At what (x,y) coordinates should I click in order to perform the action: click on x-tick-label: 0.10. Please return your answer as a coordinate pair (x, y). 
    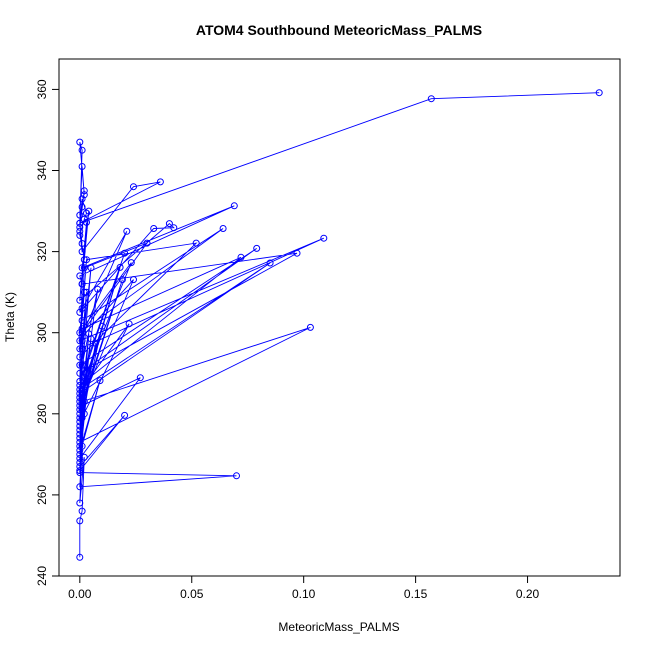
    Looking at the image, I should click on (304, 594).